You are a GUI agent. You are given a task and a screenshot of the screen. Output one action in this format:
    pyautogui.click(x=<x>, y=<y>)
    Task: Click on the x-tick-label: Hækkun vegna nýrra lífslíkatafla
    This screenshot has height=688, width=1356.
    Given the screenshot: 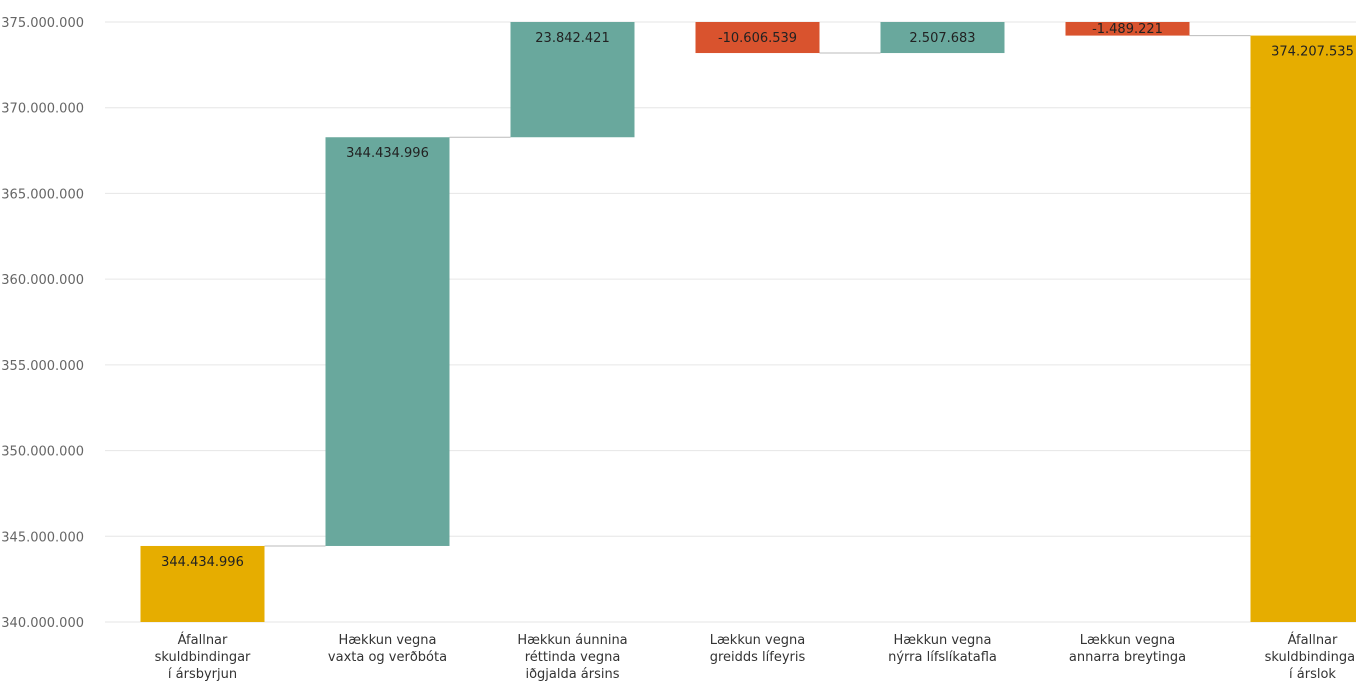 What is the action you would take?
    pyautogui.click(x=942, y=649)
    